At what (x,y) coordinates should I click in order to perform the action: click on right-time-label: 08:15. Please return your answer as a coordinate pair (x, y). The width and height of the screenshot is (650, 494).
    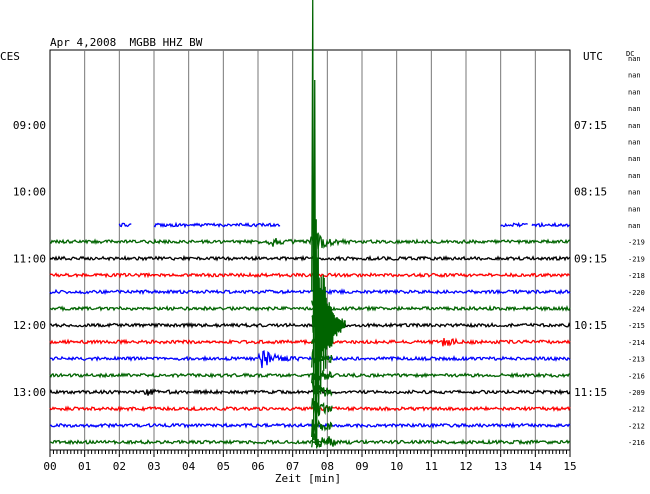
    Looking at the image, I should click on (590, 192).